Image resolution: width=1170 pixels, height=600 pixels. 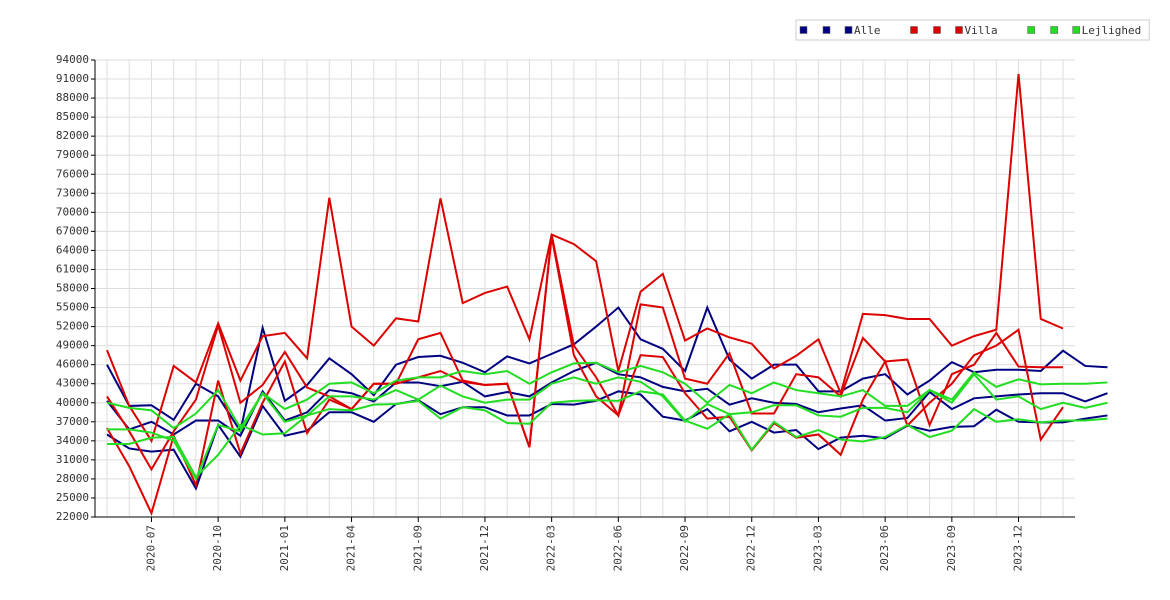 What do you see at coordinates (817, 548) in the screenshot?
I see `x-tick-label: 2023-03` at bounding box center [817, 548].